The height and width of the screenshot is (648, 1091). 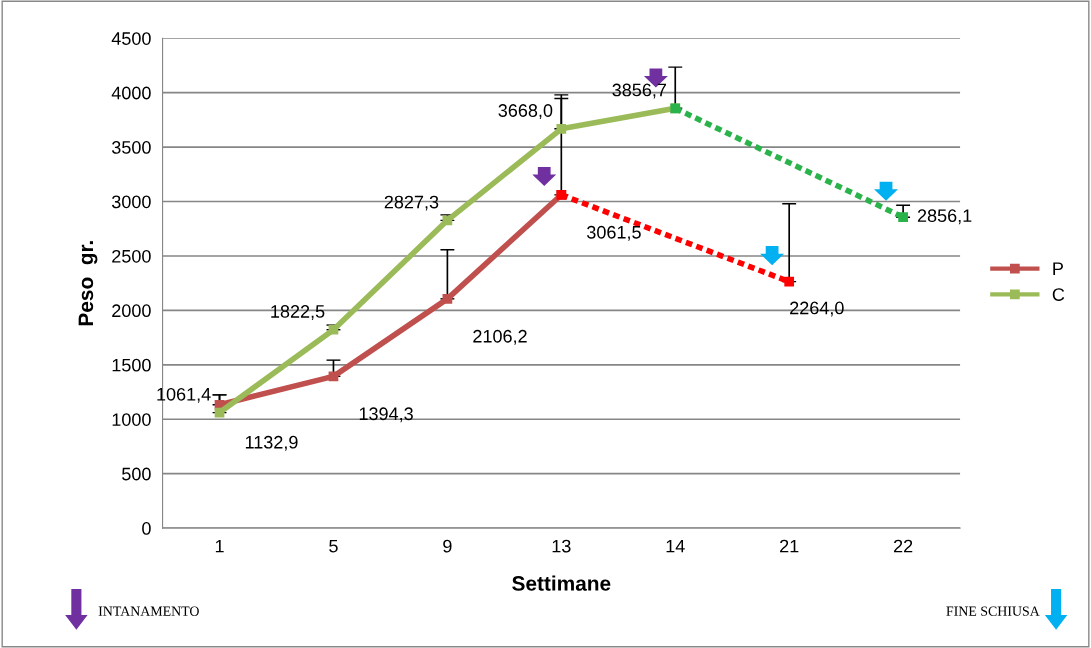 What do you see at coordinates (1058, 294) in the screenshot?
I see `legend-label: C` at bounding box center [1058, 294].